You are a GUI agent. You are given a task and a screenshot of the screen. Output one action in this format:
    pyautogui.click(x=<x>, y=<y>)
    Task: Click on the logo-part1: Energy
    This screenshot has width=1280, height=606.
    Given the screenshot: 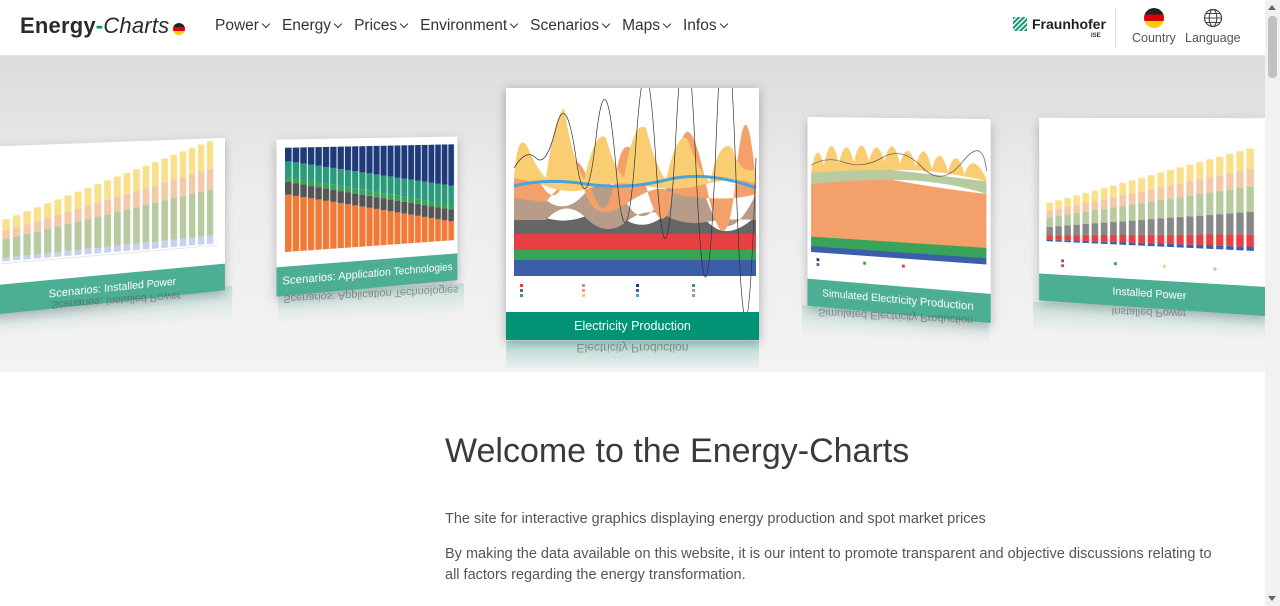 What is the action you would take?
    pyautogui.click(x=58, y=26)
    